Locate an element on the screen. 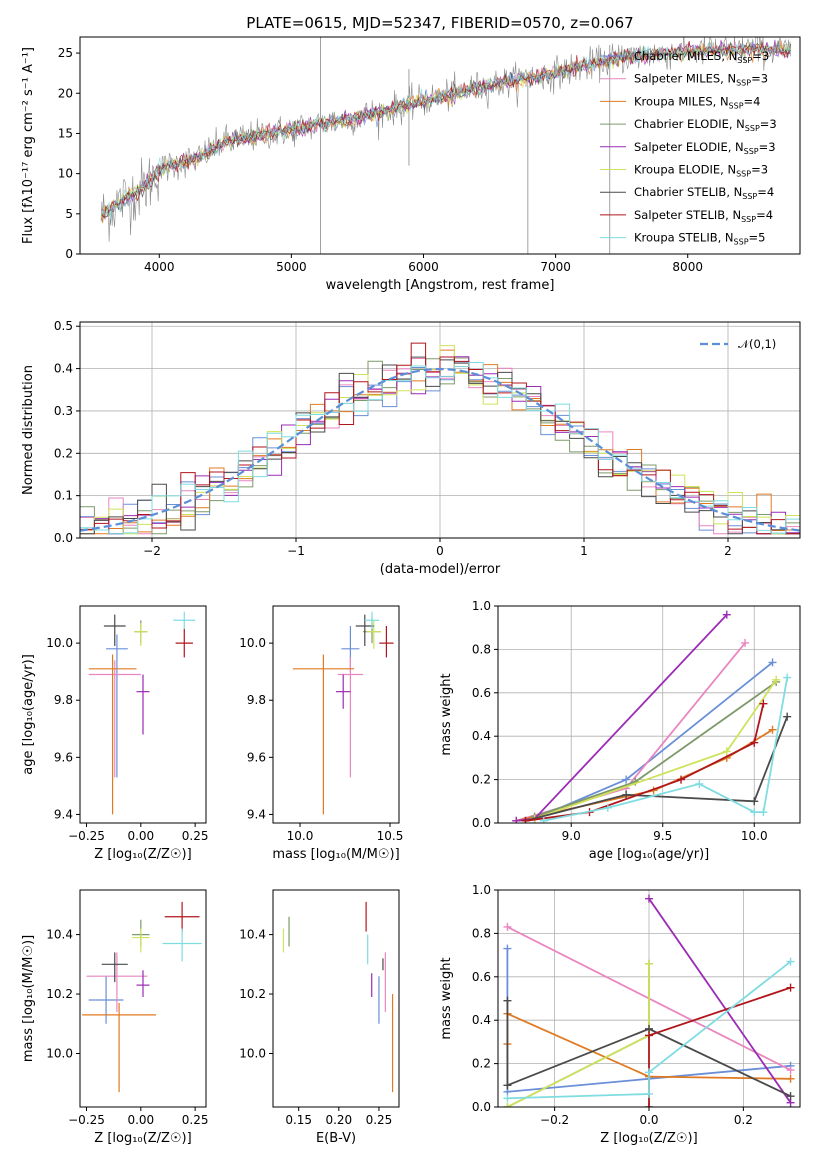  y-tick-label: 1.0 is located at coordinates (481, 890).